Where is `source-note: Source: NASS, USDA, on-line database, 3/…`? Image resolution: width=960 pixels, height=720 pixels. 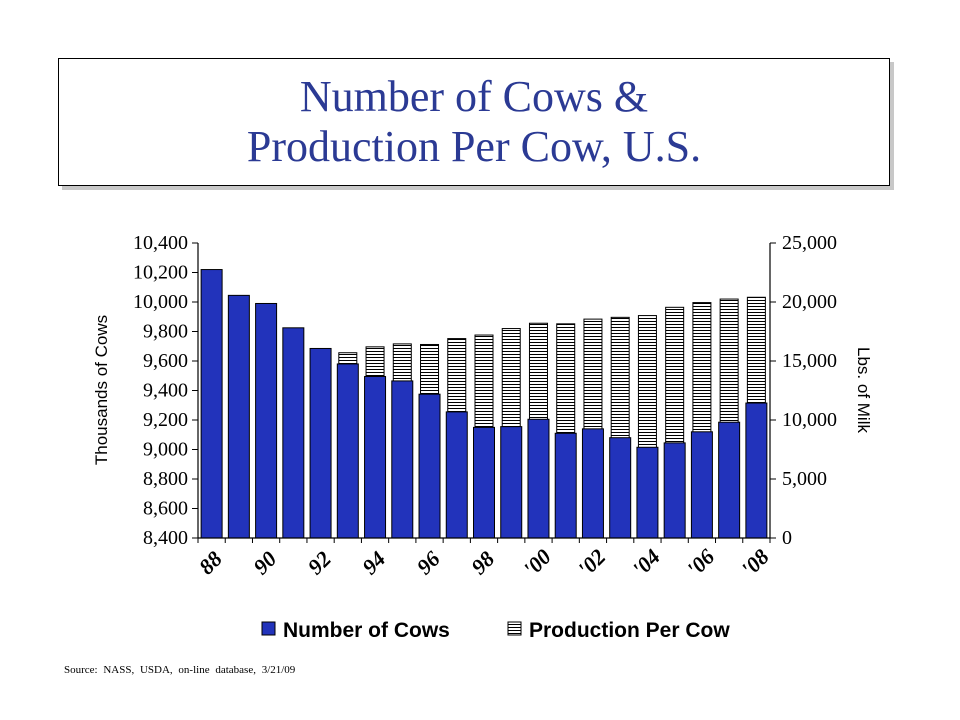 source-note: Source: NASS, USDA, on-line database, 3/… is located at coordinates (180, 670).